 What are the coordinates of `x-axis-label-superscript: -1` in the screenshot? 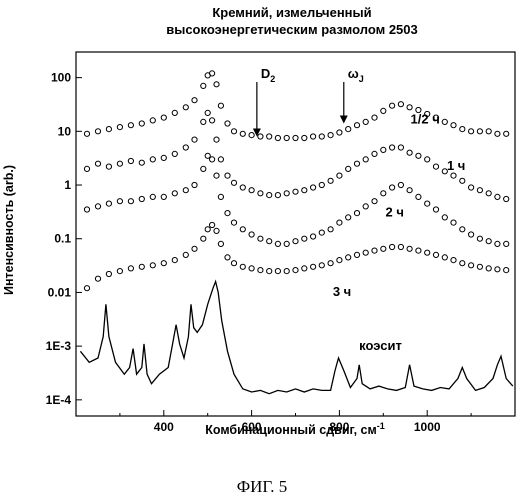 It's located at (381, 426).